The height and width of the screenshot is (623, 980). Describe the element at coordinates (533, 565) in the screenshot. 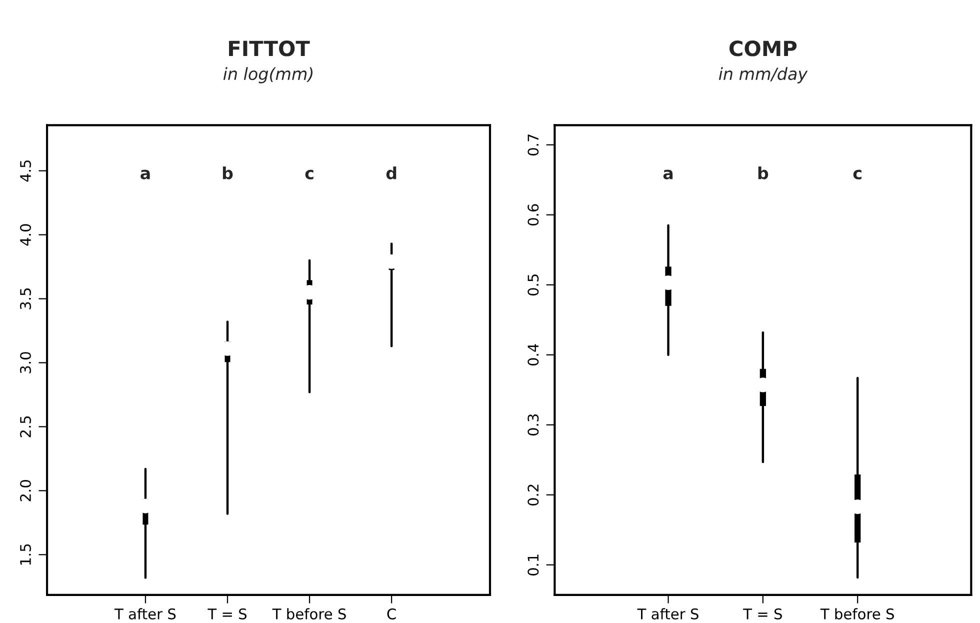

I see `y-tick-label: 0.1` at that location.